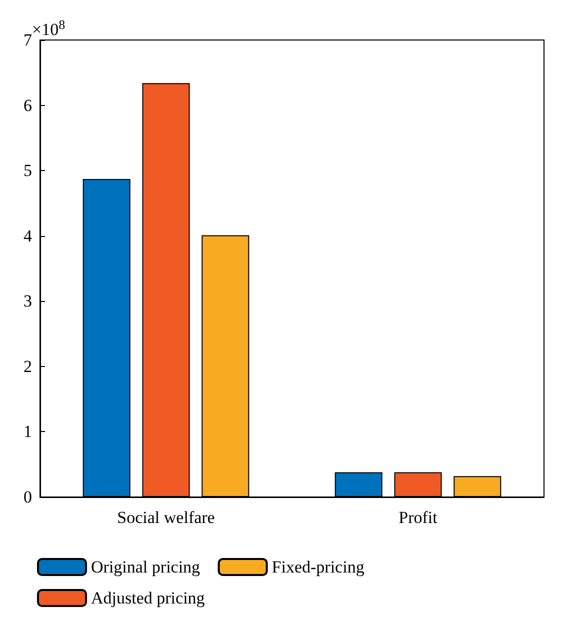 Image resolution: width=568 pixels, height=635 pixels. What do you see at coordinates (28, 366) in the screenshot?
I see `y-tick-label: 2` at bounding box center [28, 366].